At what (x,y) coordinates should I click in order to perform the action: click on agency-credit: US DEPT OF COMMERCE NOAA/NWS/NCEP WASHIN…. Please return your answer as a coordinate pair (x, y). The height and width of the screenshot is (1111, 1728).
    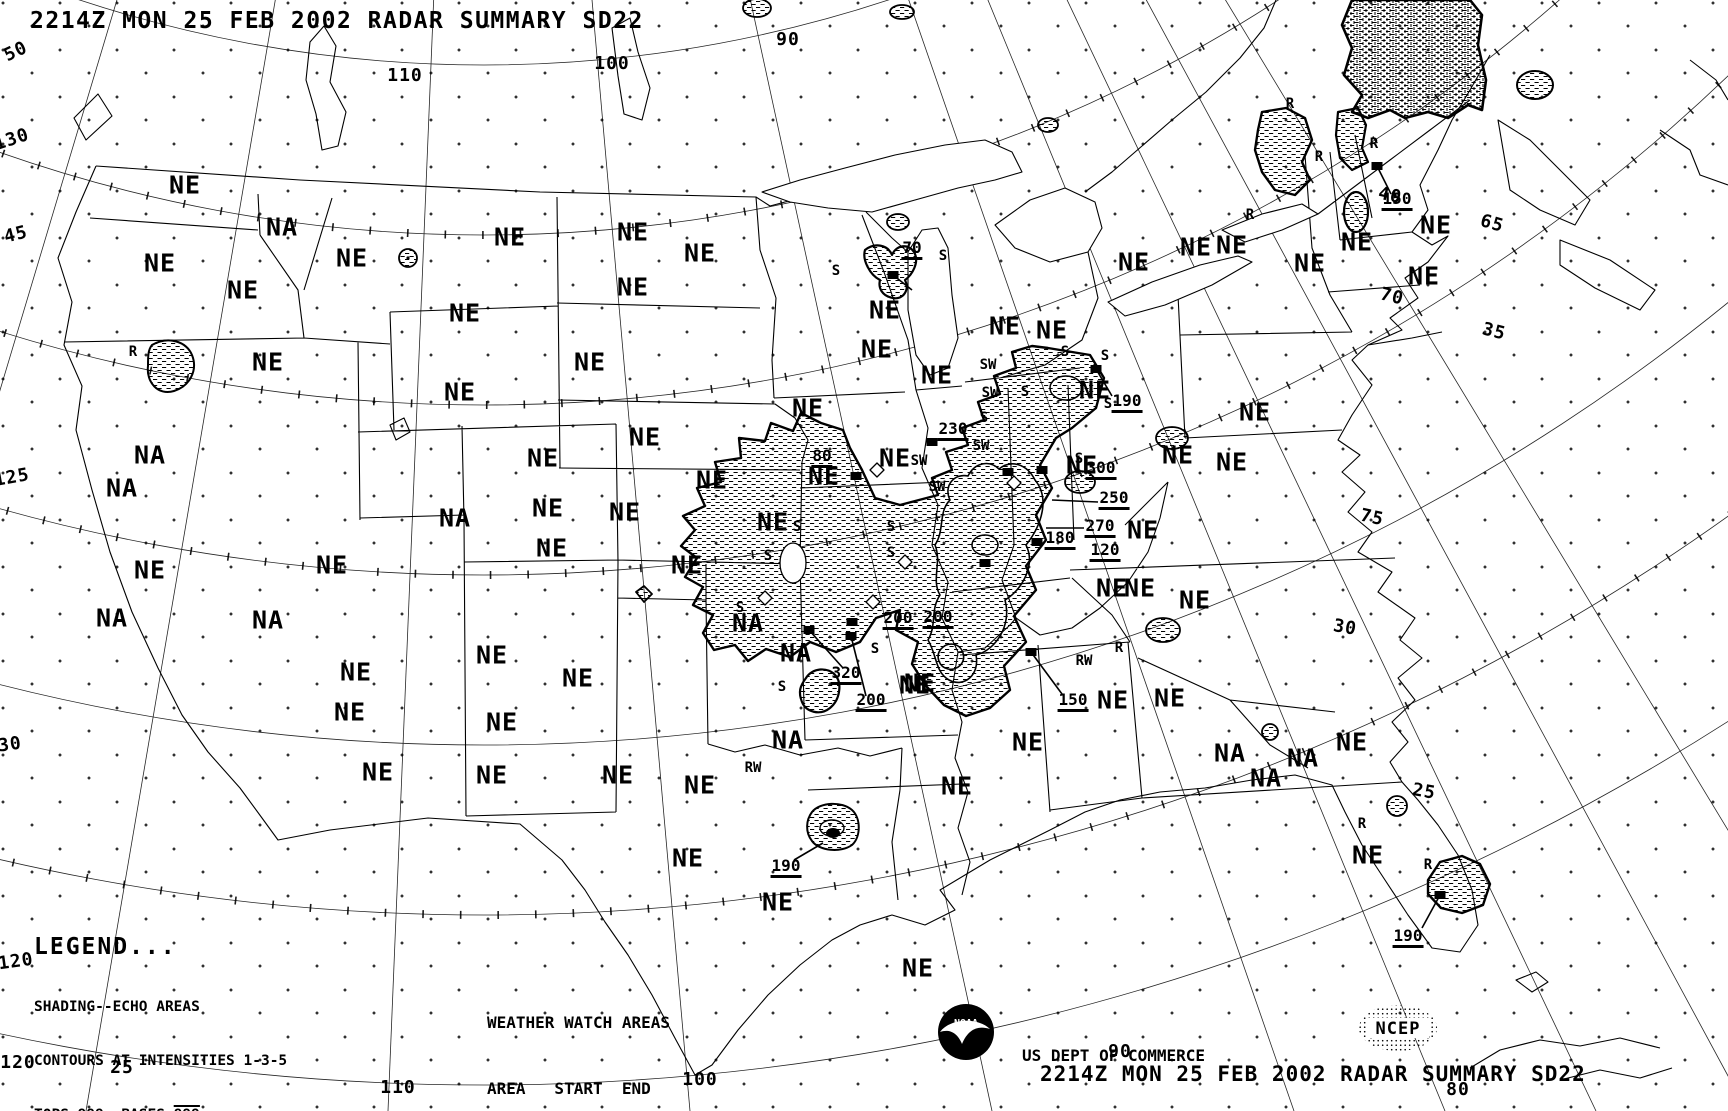
    Looking at the image, I should click on (1137, 1054).